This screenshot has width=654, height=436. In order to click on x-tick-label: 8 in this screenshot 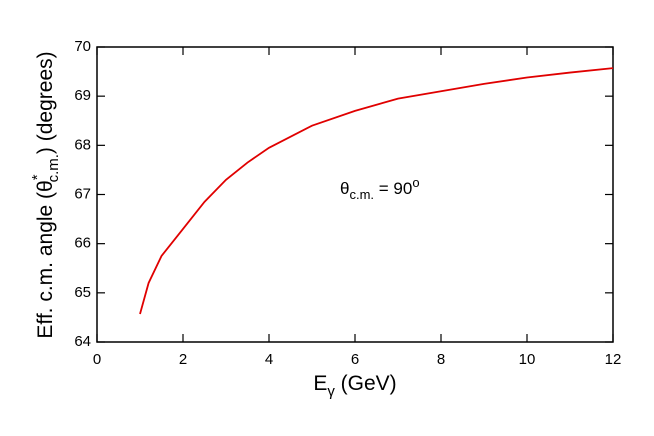, I will do `click(441, 359)`.